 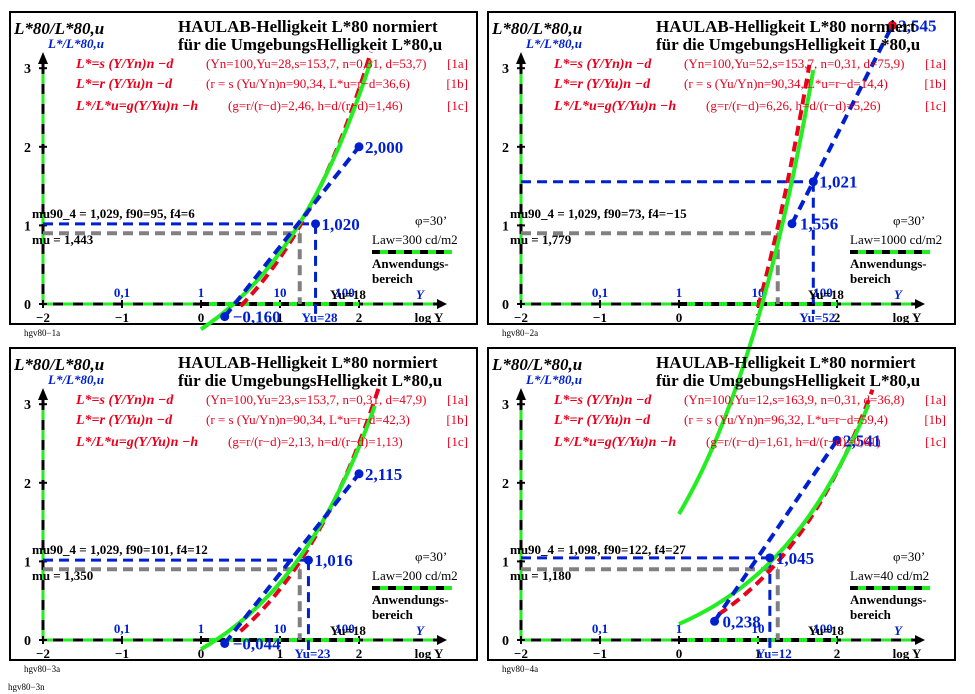 What do you see at coordinates (257, 317) in the screenshot?
I see `point-label-low: −0,160` at bounding box center [257, 317].